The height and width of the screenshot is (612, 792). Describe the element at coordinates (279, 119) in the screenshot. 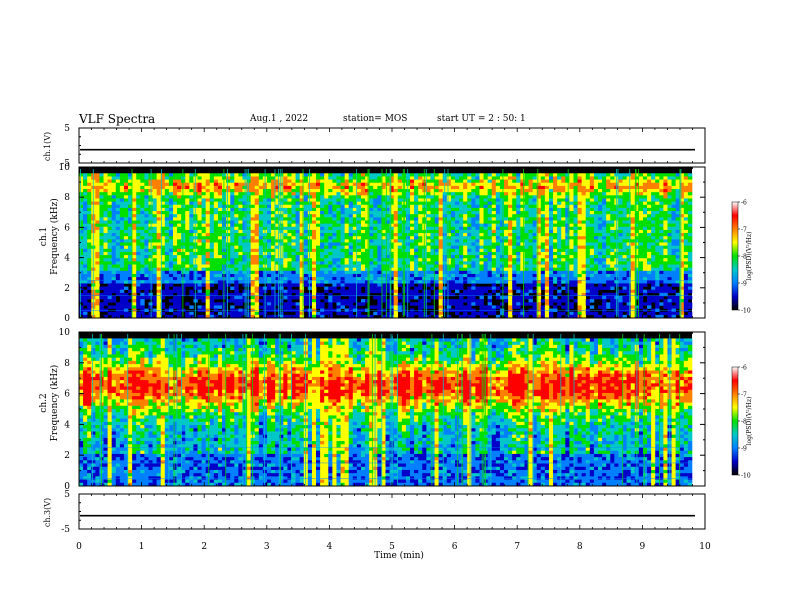

I see `date-label: Aug.1 , 2022` at that location.